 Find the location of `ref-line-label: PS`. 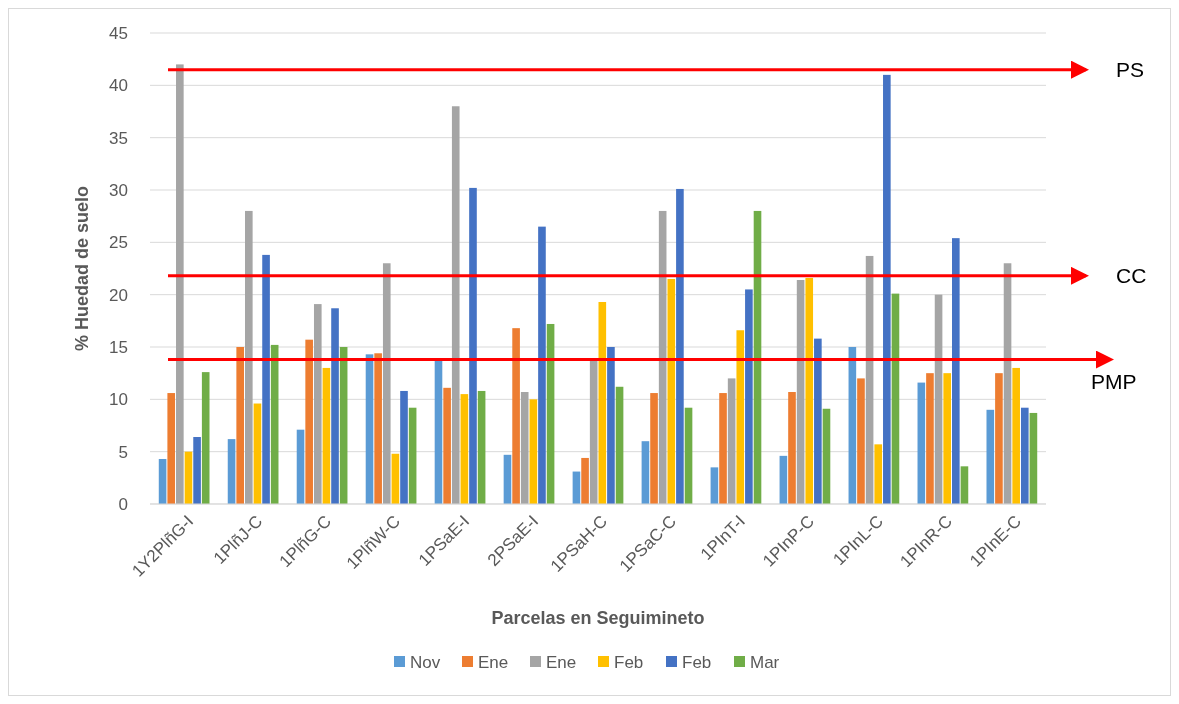

ref-line-label: PS is located at coordinates (1130, 69).